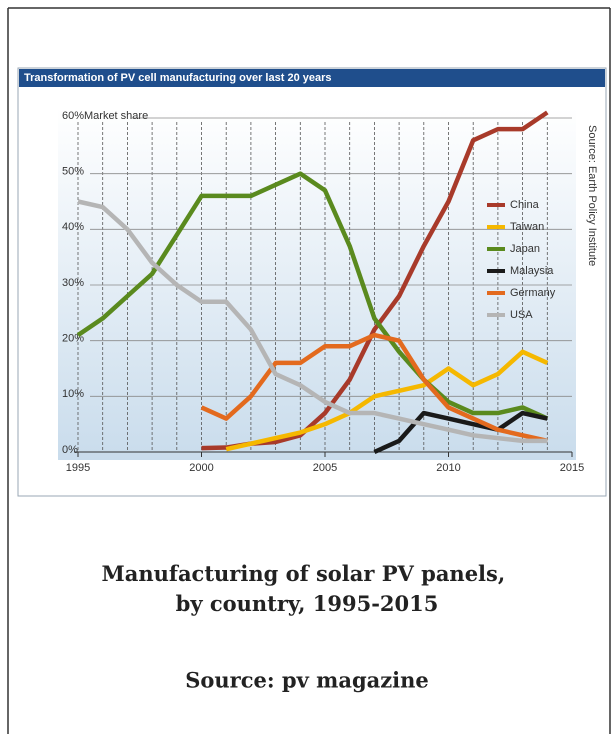  Describe the element at coordinates (527, 227) in the screenshot. I see `legend-label: Taiwan` at that location.